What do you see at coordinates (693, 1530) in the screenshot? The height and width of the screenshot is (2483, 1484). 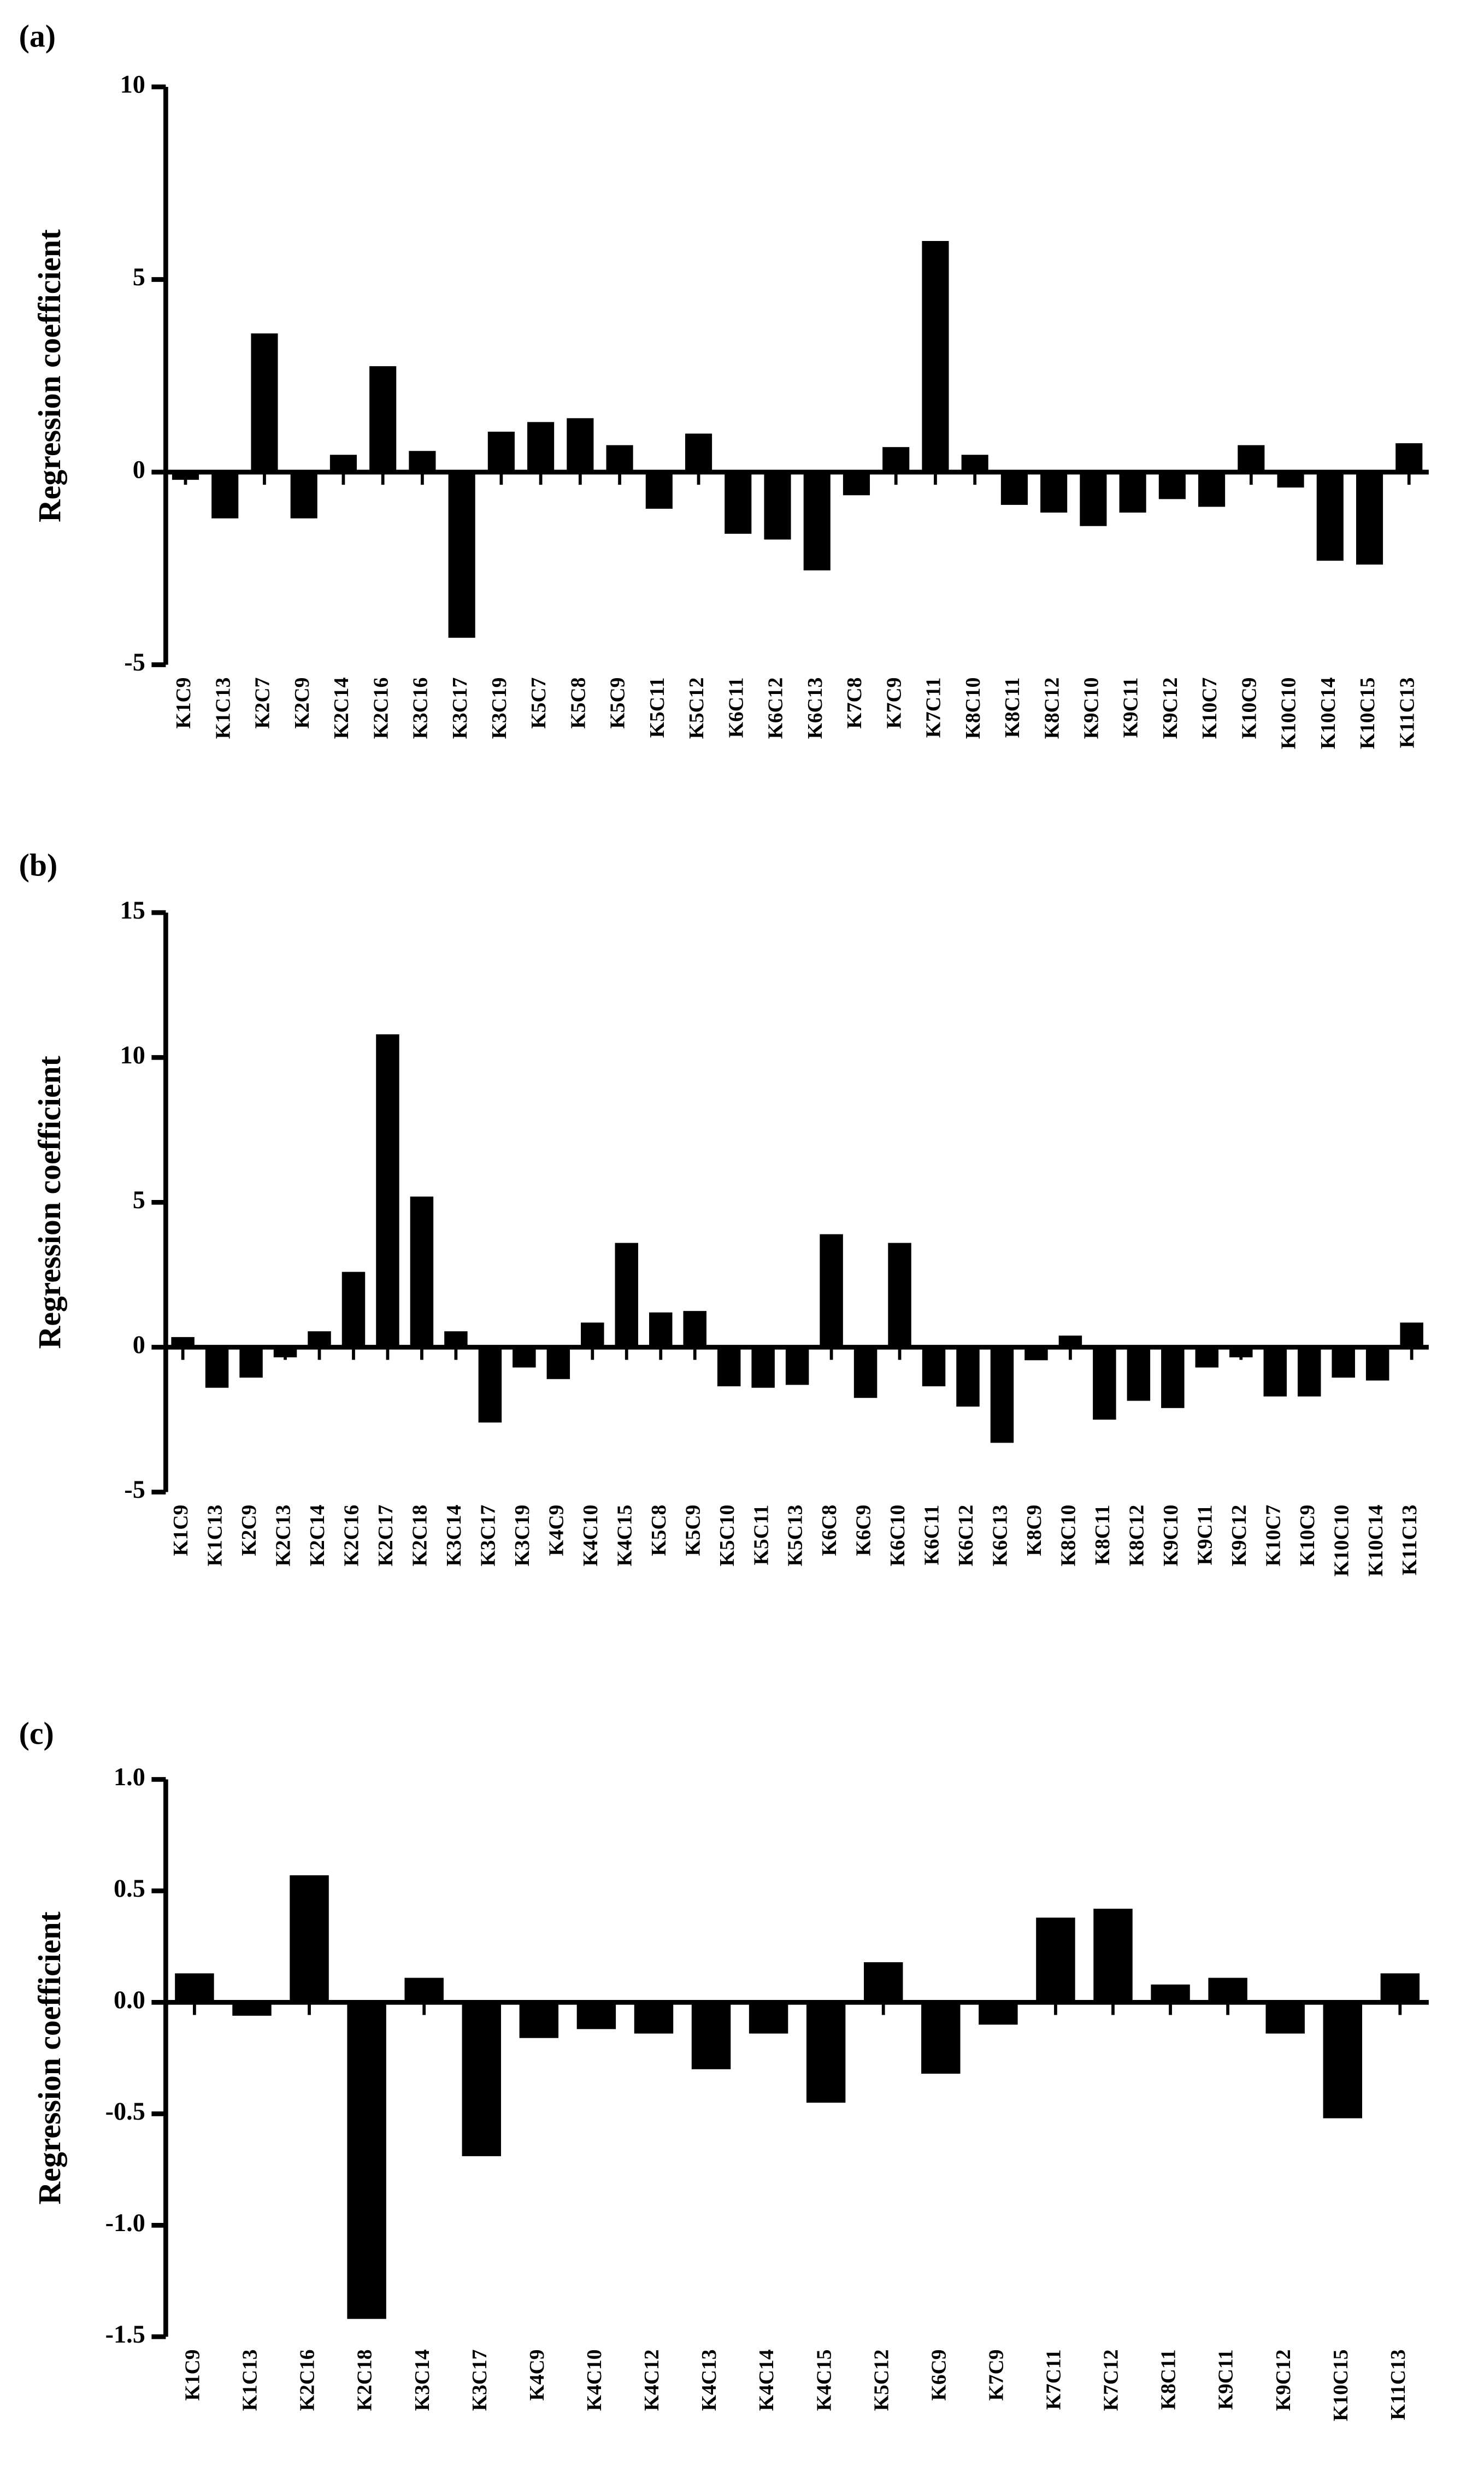 I see `x-tick-label: K5C9` at bounding box center [693, 1530].